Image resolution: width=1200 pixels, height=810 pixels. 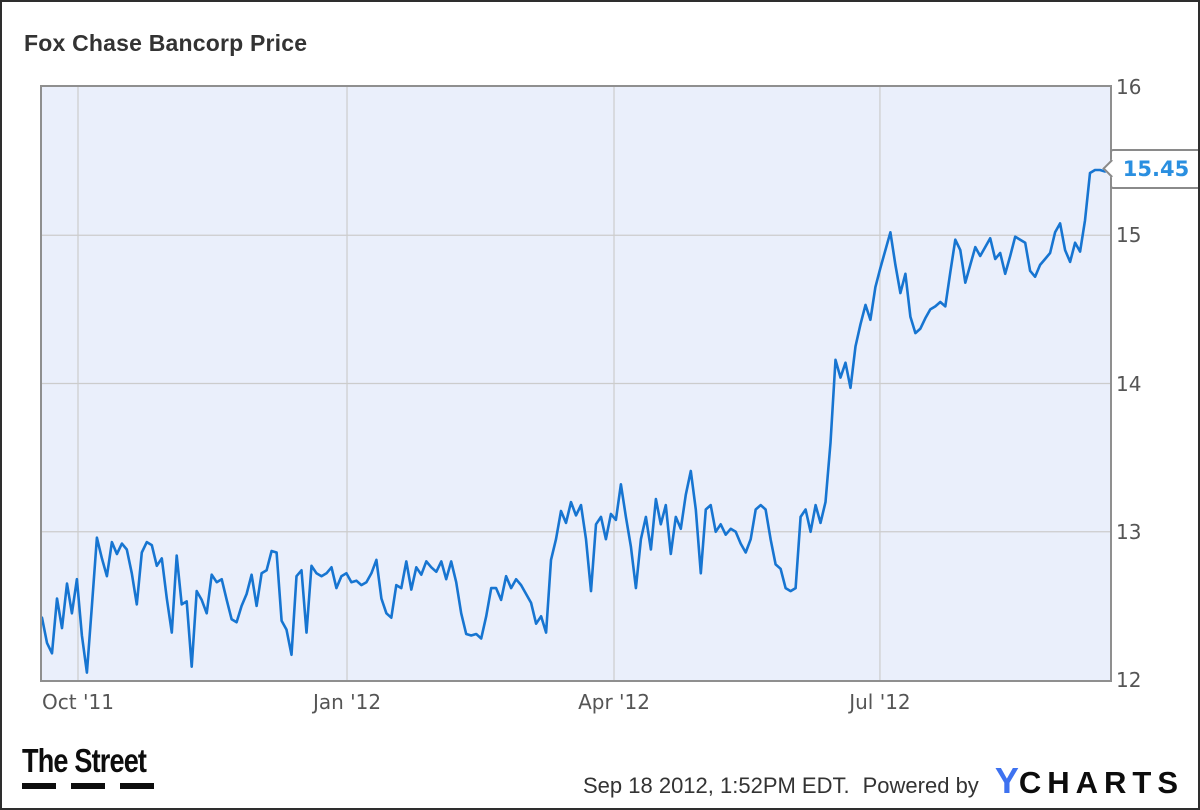 I want to click on ycharts-logo-charts: CHARTS, so click(x=1101, y=782).